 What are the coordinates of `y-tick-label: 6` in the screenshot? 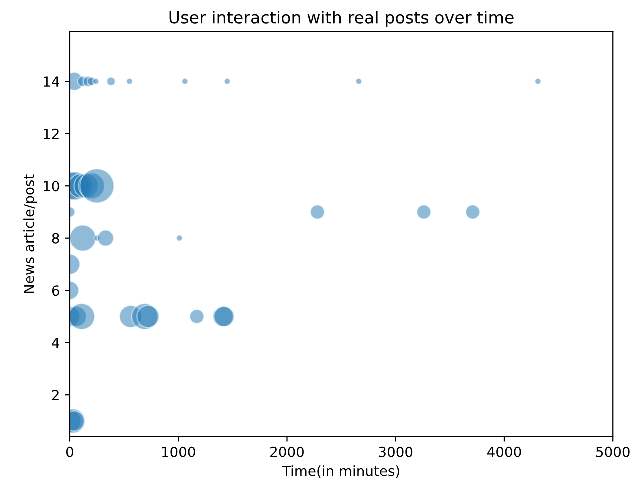 It's located at (56, 291).